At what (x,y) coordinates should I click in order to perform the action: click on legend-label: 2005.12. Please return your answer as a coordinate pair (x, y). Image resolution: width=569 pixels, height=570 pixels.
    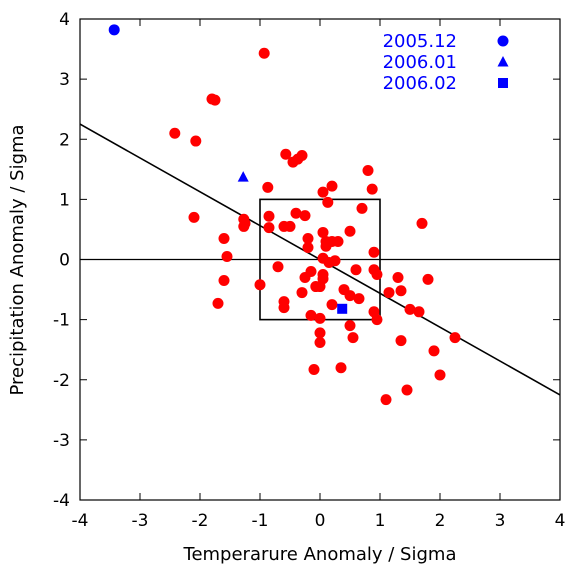
    Looking at the image, I should click on (420, 41).